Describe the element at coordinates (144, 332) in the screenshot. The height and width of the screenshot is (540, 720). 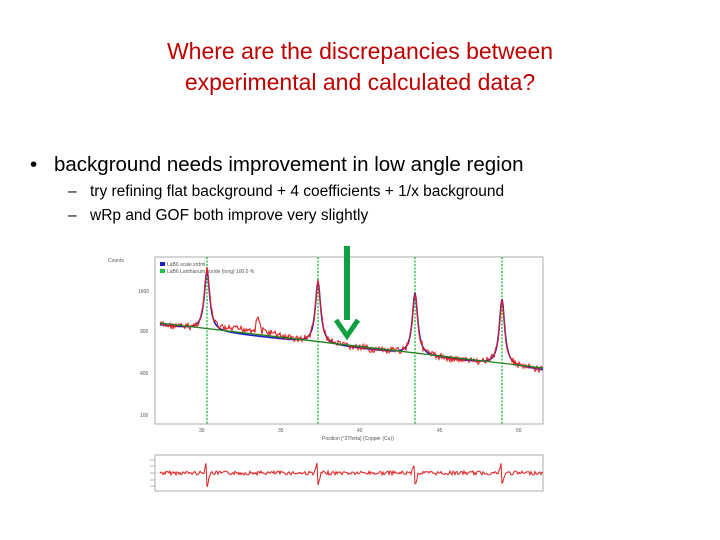
I see `y-tick-label: 900` at that location.